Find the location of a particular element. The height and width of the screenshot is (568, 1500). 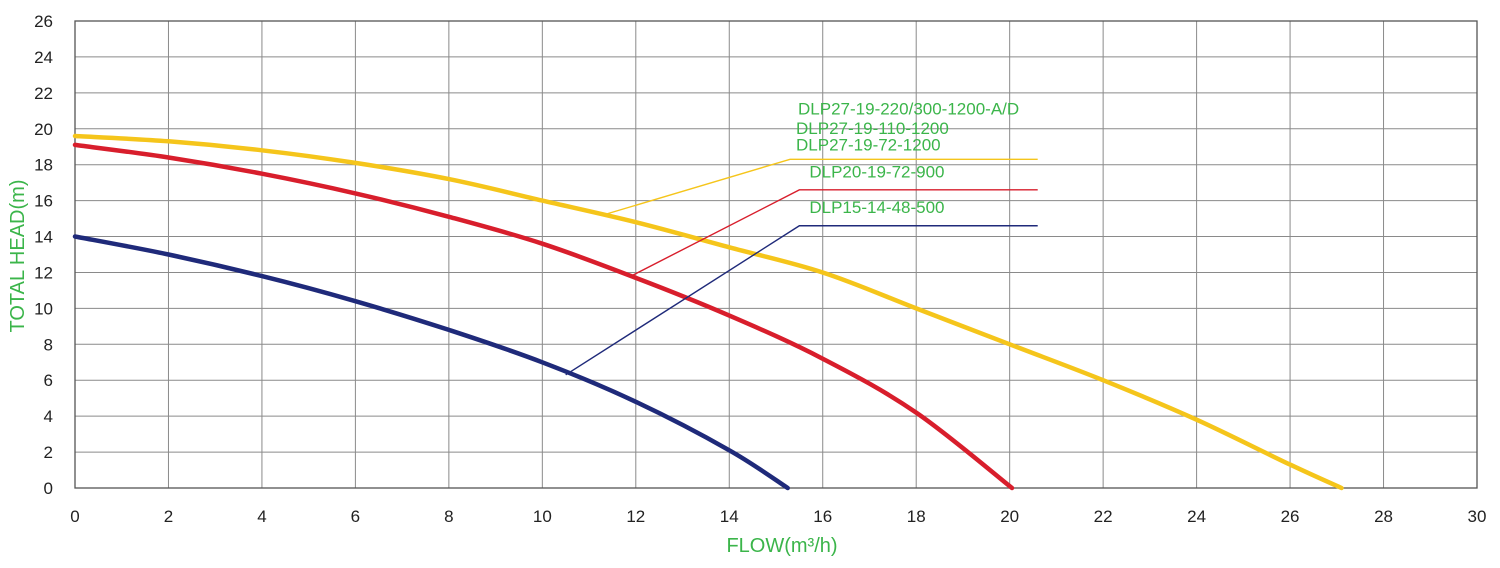

x-tick-label: 20 is located at coordinates (1009, 516).